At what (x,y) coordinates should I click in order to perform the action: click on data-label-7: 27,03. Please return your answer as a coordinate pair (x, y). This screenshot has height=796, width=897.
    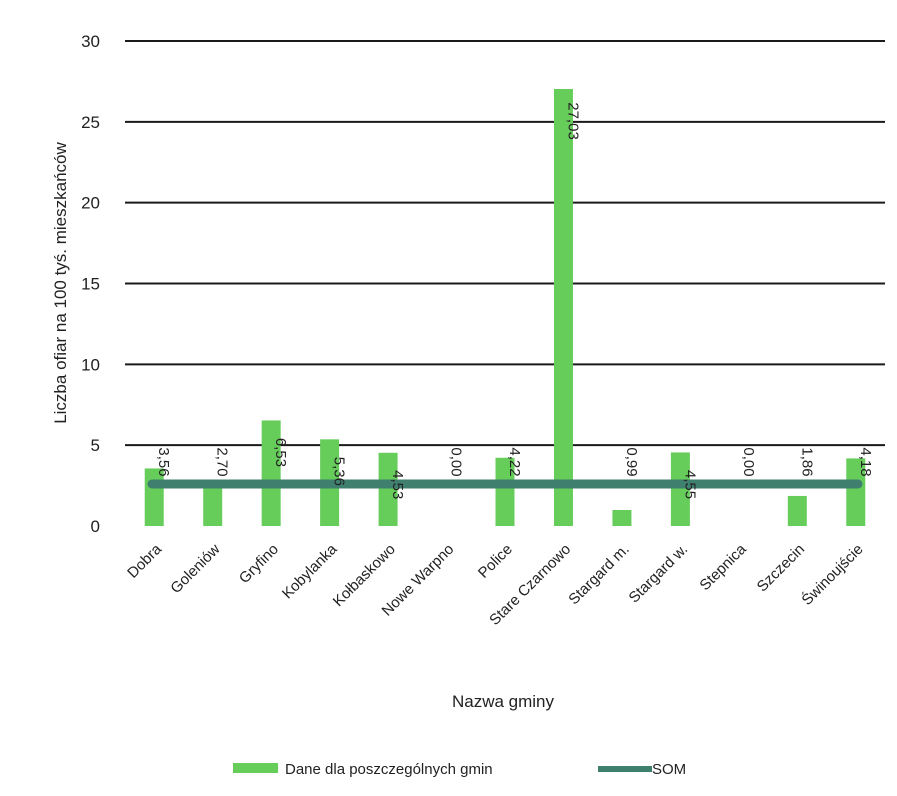
    Looking at the image, I should click on (572, 121).